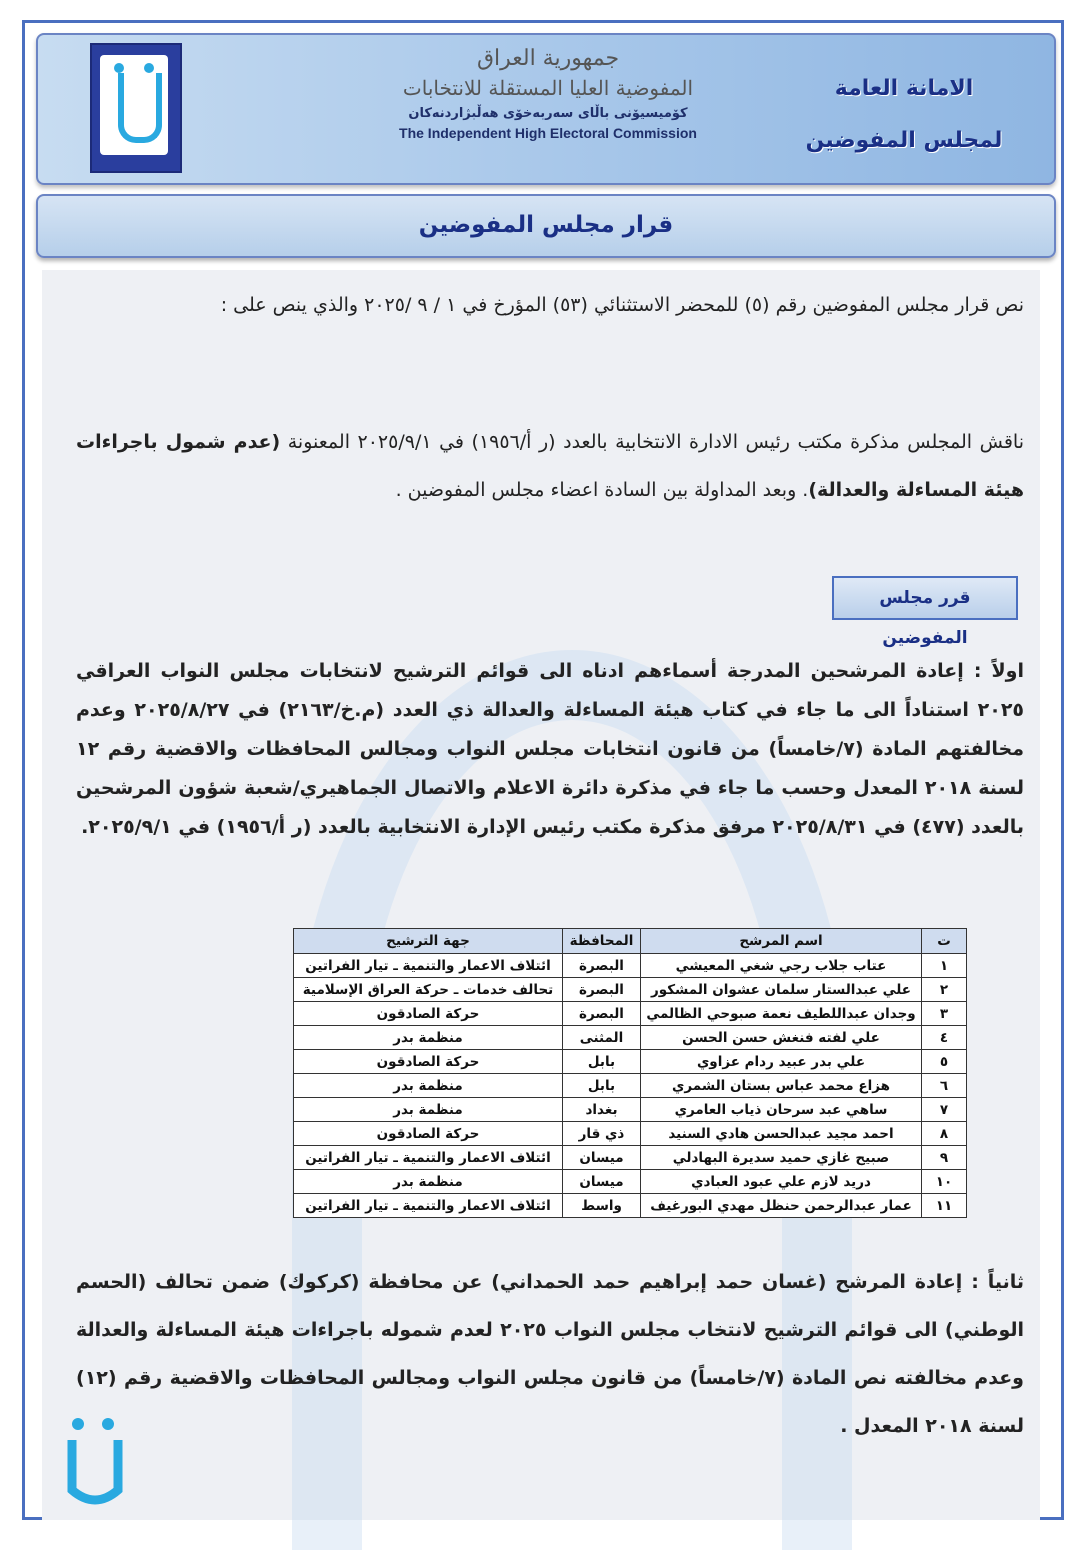 This screenshot has width=1086, height=1550. Describe the element at coordinates (428, 989) in the screenshot. I see `nominating-entity: تحالف خدمات ـ حركة العراق الإسلامية` at that location.